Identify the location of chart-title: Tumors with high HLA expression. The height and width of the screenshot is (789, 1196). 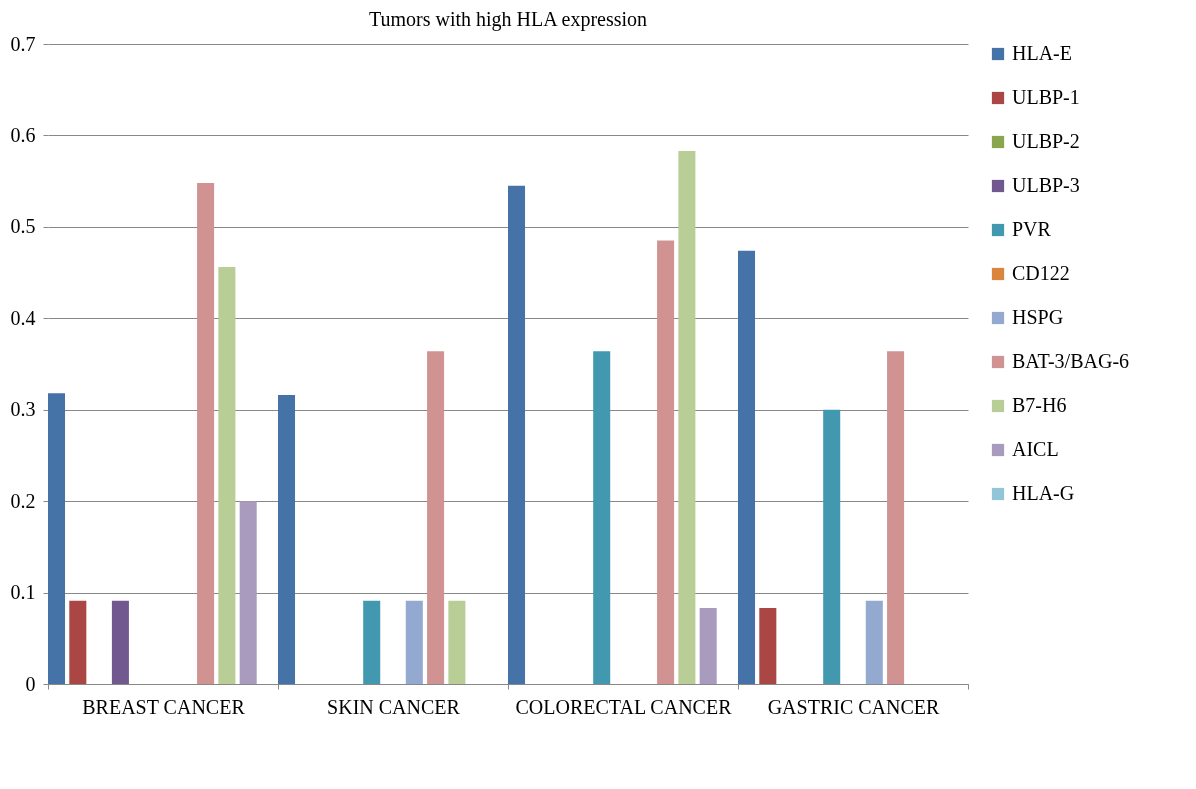
(508, 19).